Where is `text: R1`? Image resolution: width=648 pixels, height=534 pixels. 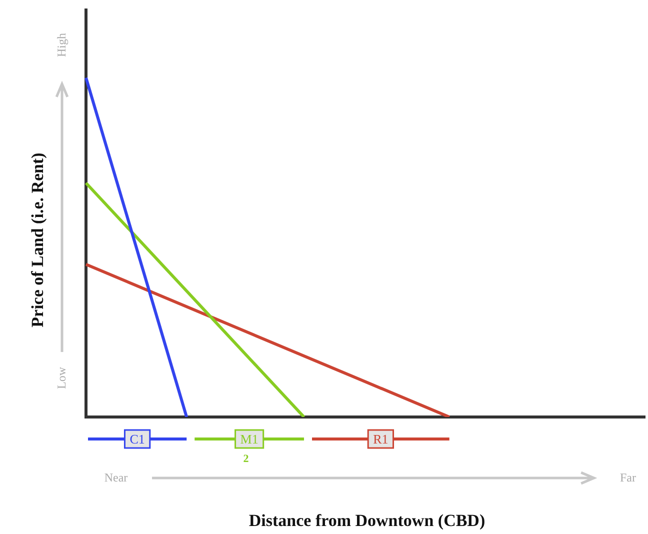 text: R1 is located at coordinates (380, 438).